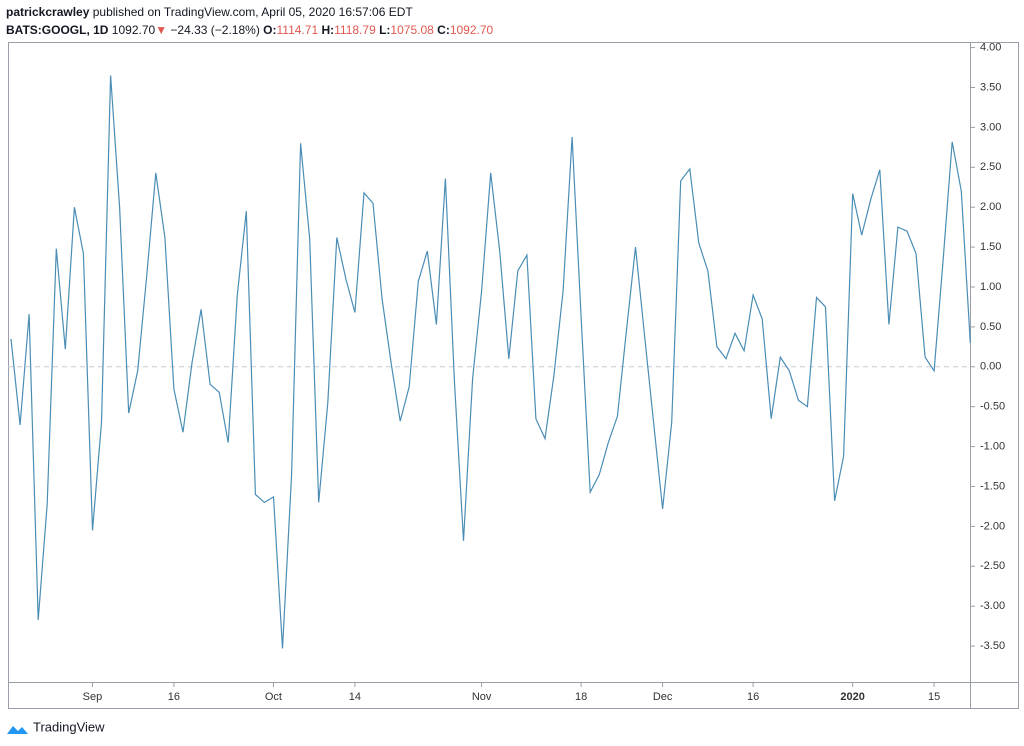 This screenshot has height=746, width=1024. I want to click on y-tick-label: 0.00, so click(990, 367).